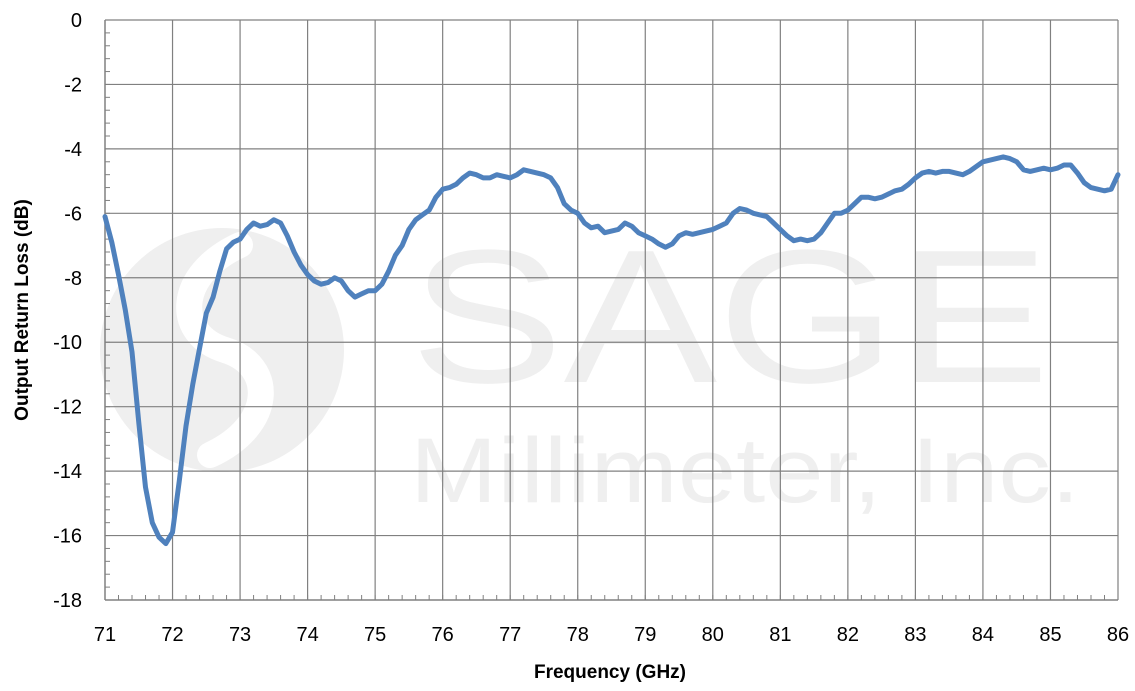 The height and width of the screenshot is (691, 1135). What do you see at coordinates (67, 408) in the screenshot?
I see `y-tick-label: -12` at bounding box center [67, 408].